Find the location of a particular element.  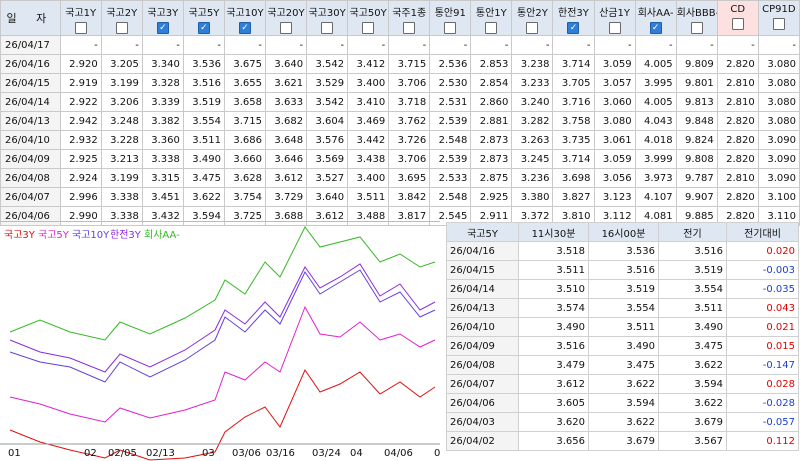

cell-value: 3.479 is located at coordinates (553, 365).